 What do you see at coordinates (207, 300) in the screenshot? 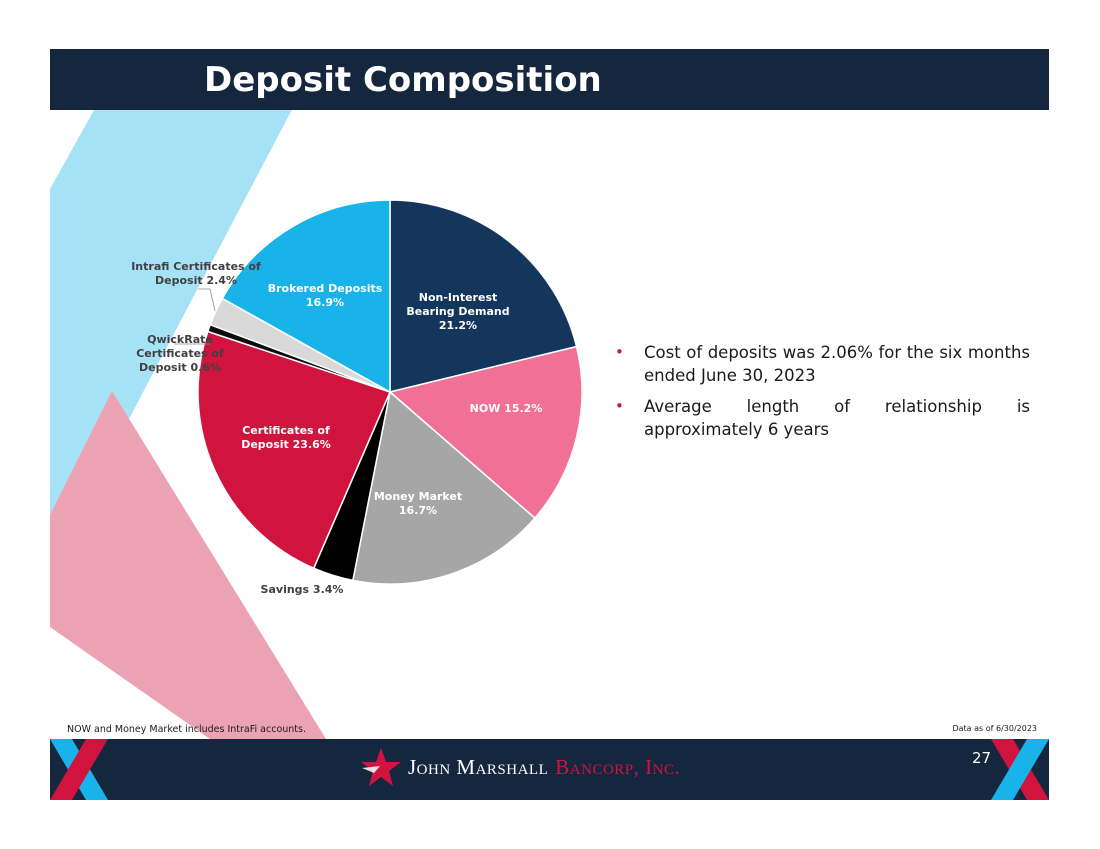
I see `leader-line` at bounding box center [207, 300].